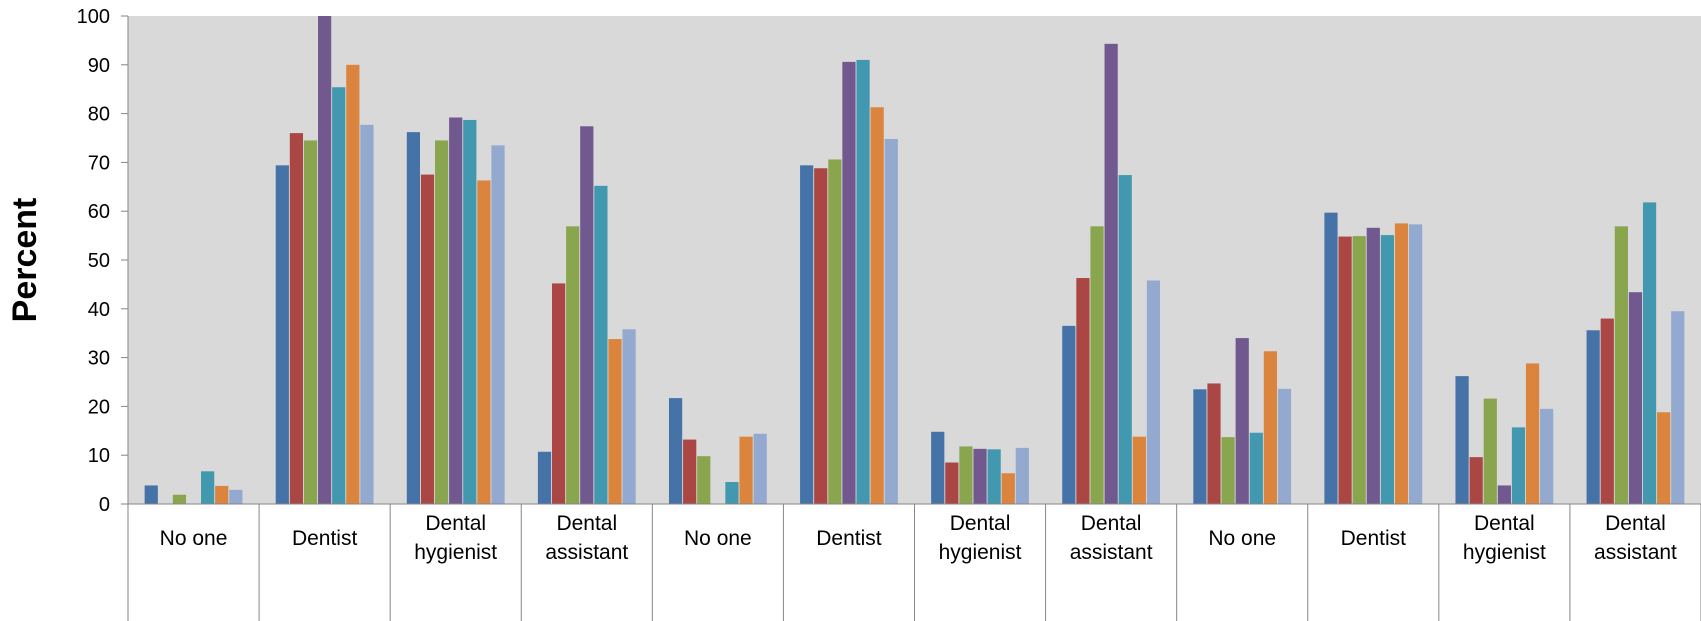  I want to click on y-tick-label: 60, so click(99, 212).